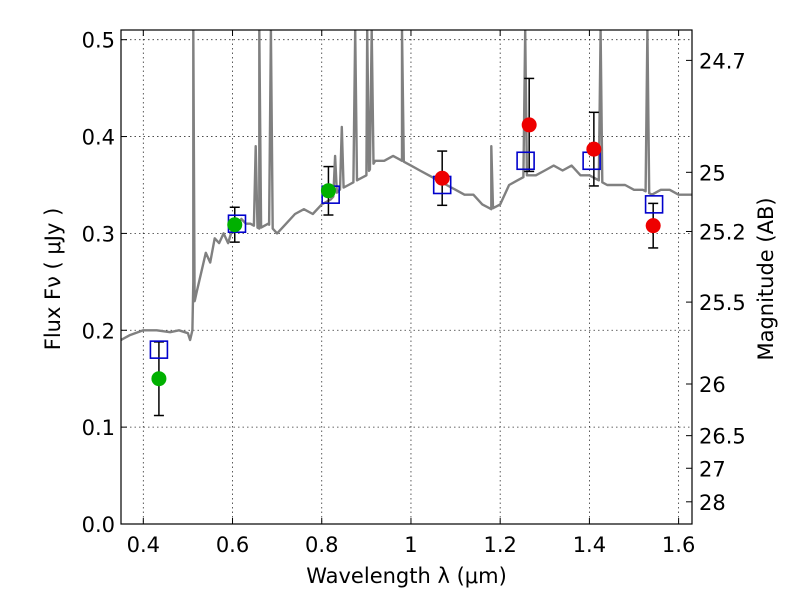 The height and width of the screenshot is (600, 800). Describe the element at coordinates (406, 576) in the screenshot. I see `x-axis-label: Wavelength λ (μm)` at that location.